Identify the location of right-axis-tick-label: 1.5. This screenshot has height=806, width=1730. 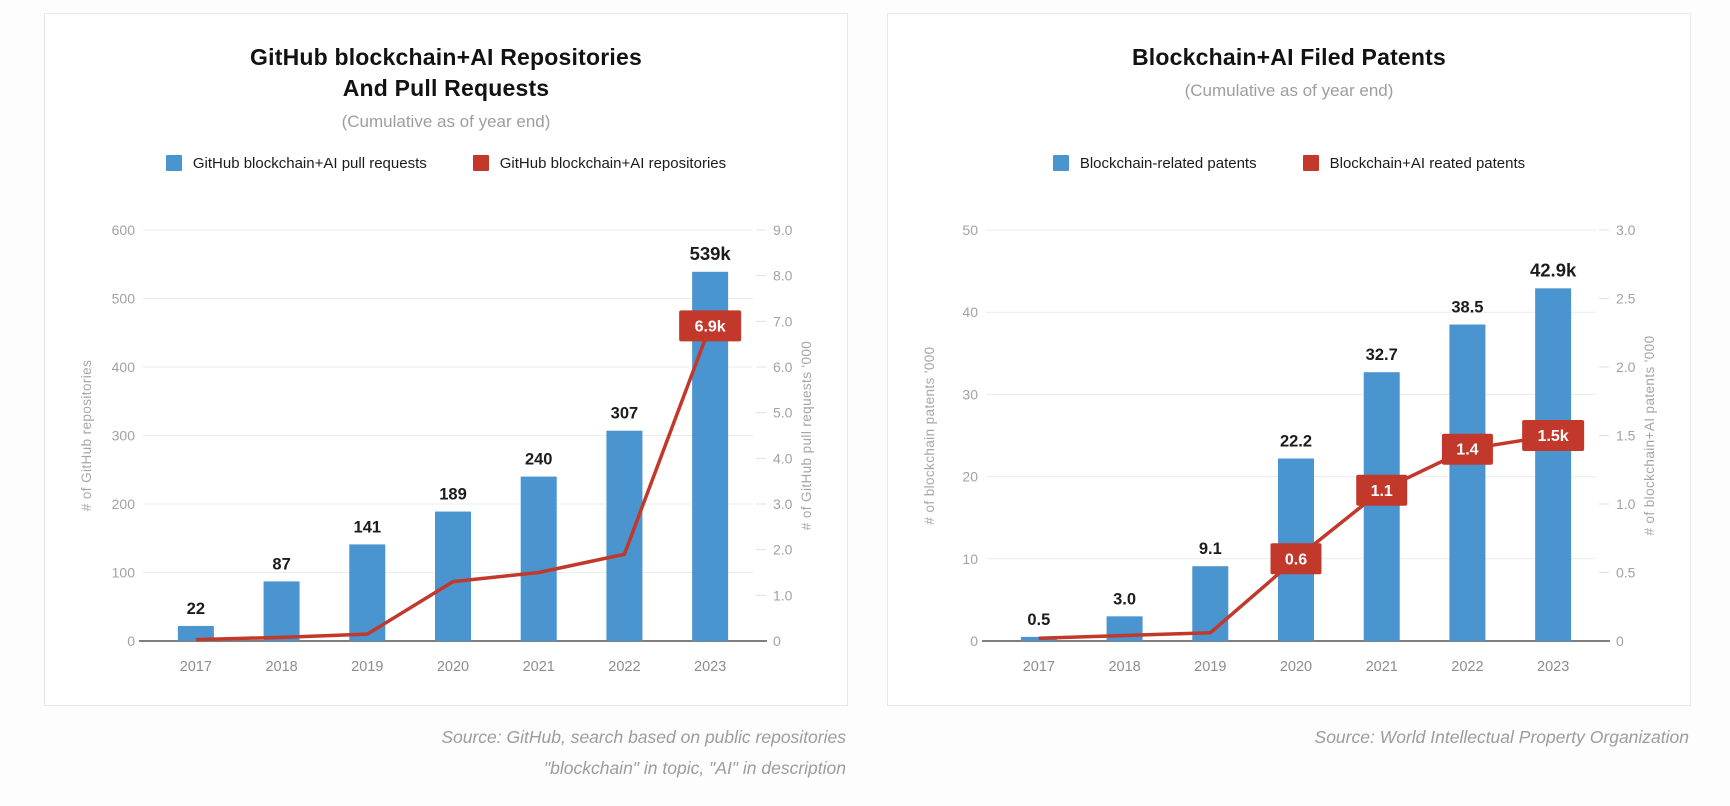
(1626, 436).